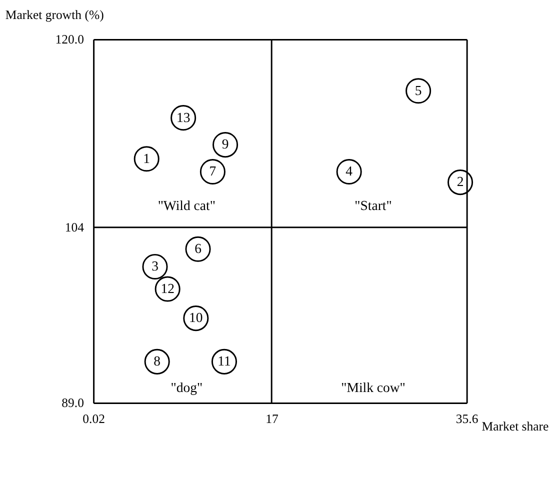 Image resolution: width=554 pixels, height=502 pixels. What do you see at coordinates (516, 427) in the screenshot?
I see `x-axis-title: Market share` at bounding box center [516, 427].